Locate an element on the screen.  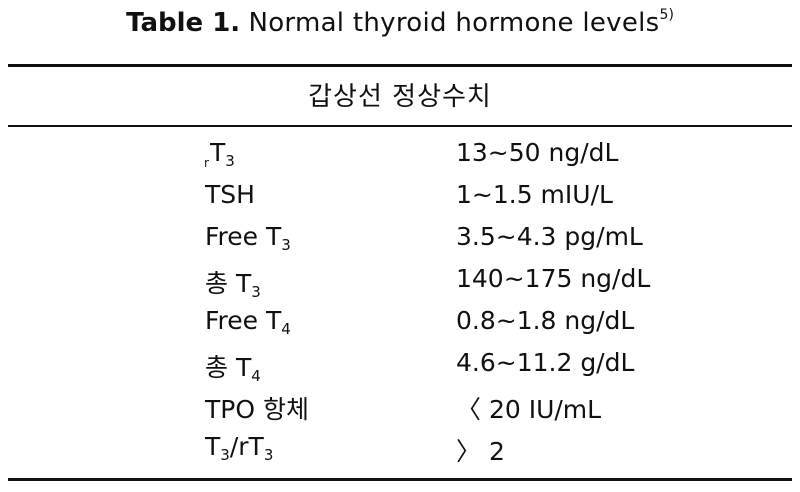
table-row: Free T4 0.8~1.8 ng/dL is located at coordinates (400, 325).